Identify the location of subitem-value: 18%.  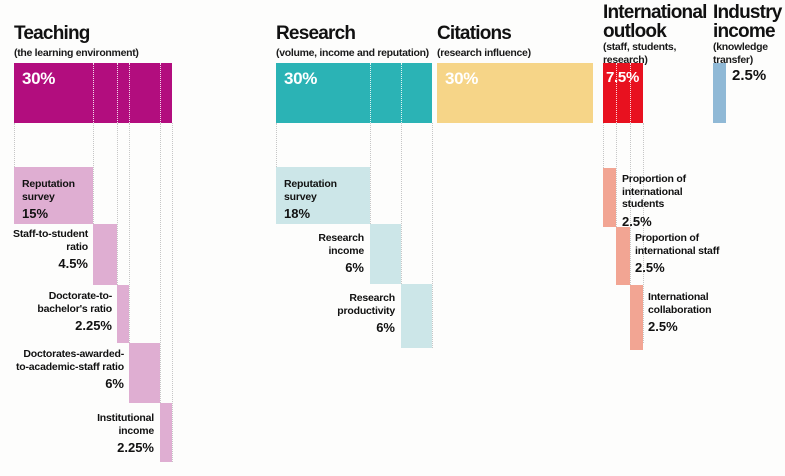
(297, 214).